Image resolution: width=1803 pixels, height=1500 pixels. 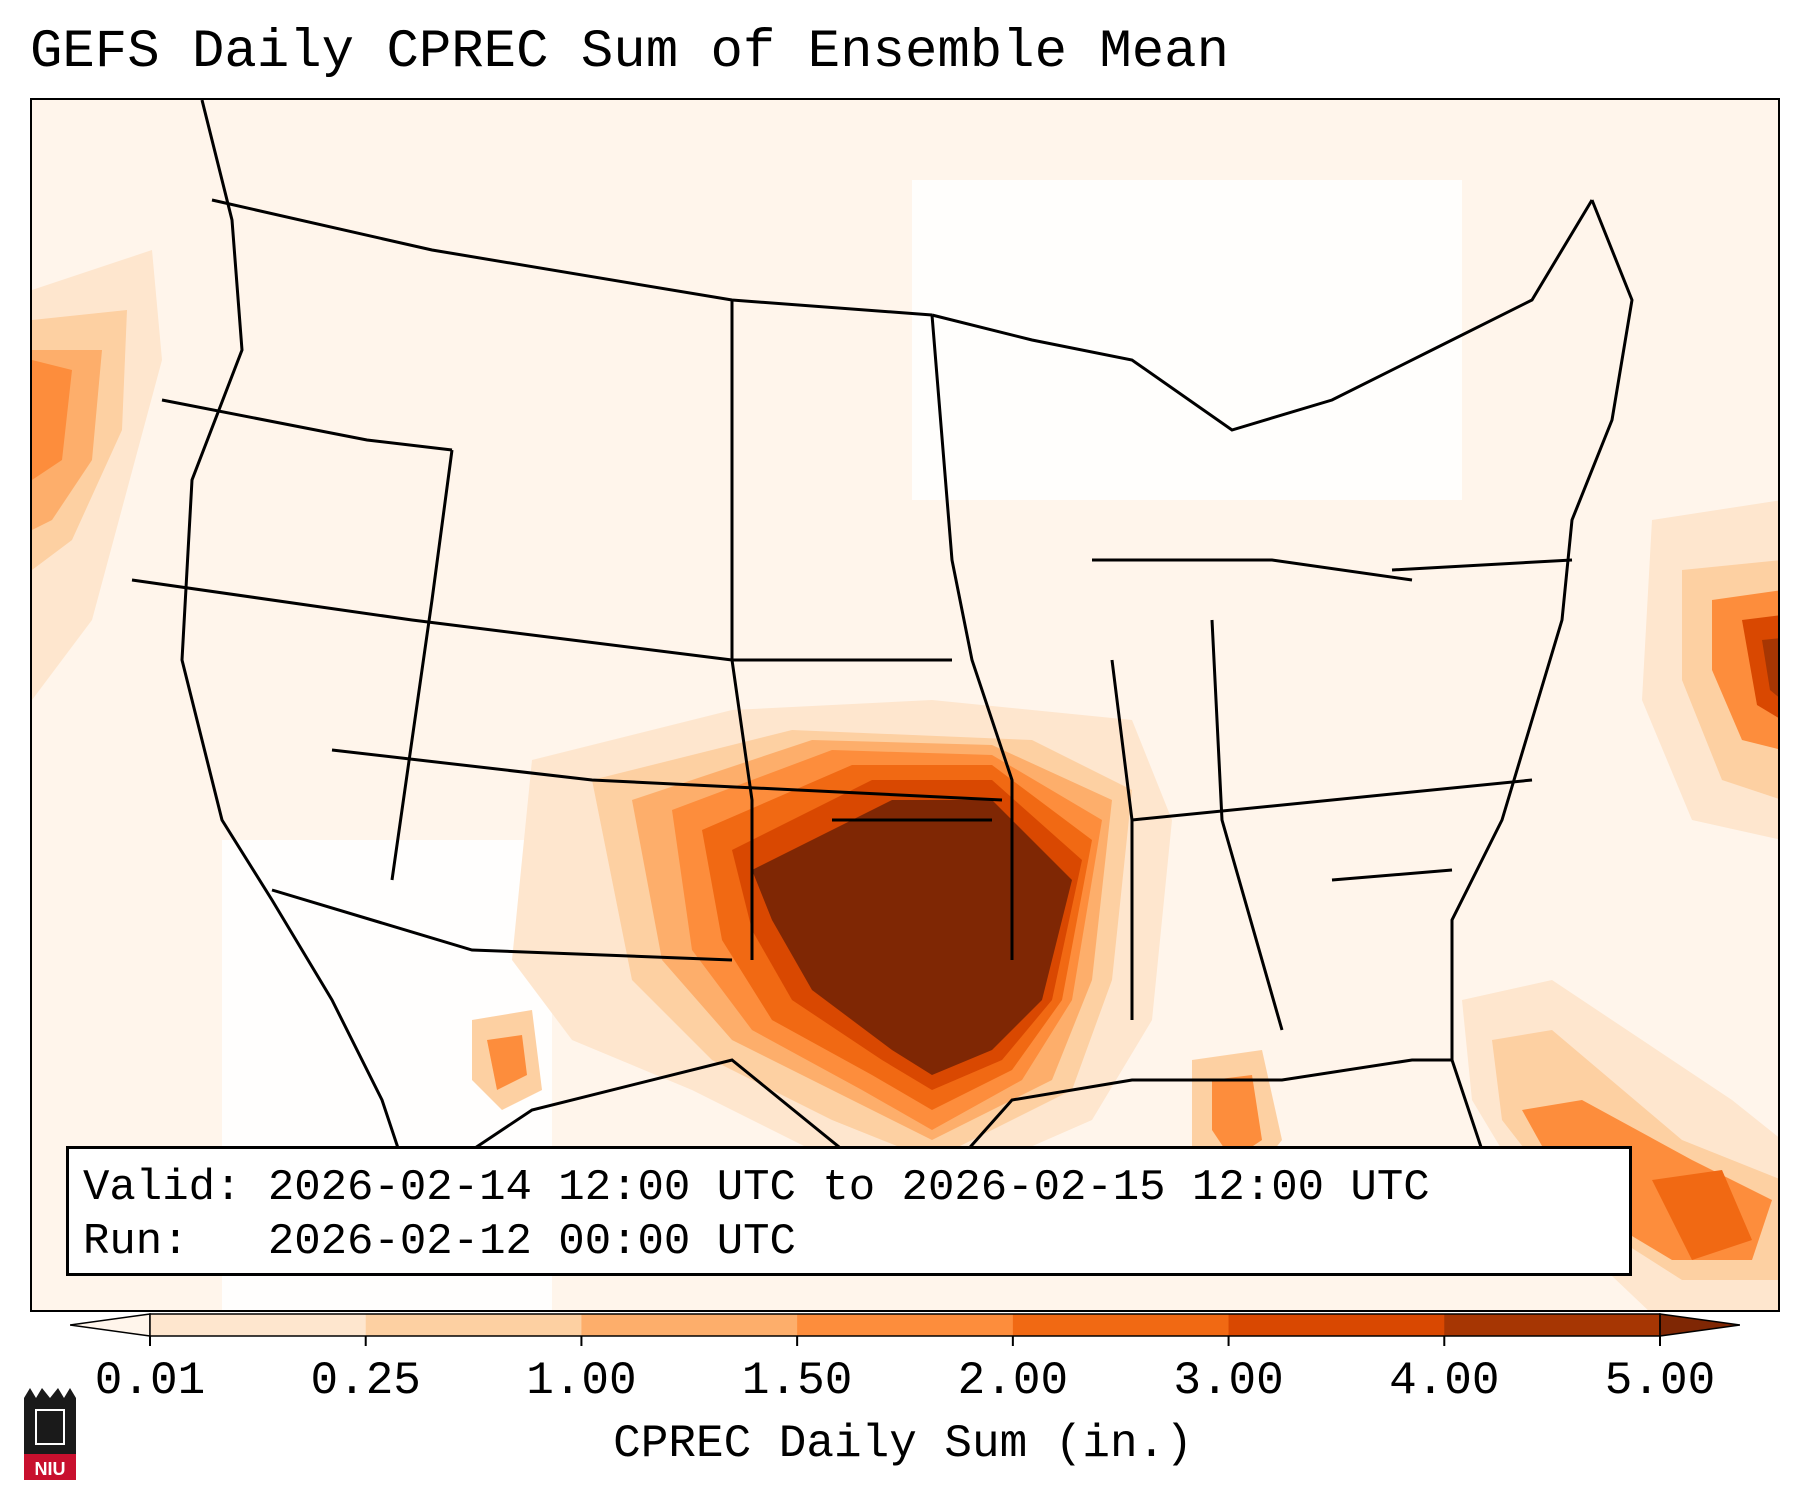 What do you see at coordinates (931, 1125) in the screenshot?
I see `gulf-coastline` at bounding box center [931, 1125].